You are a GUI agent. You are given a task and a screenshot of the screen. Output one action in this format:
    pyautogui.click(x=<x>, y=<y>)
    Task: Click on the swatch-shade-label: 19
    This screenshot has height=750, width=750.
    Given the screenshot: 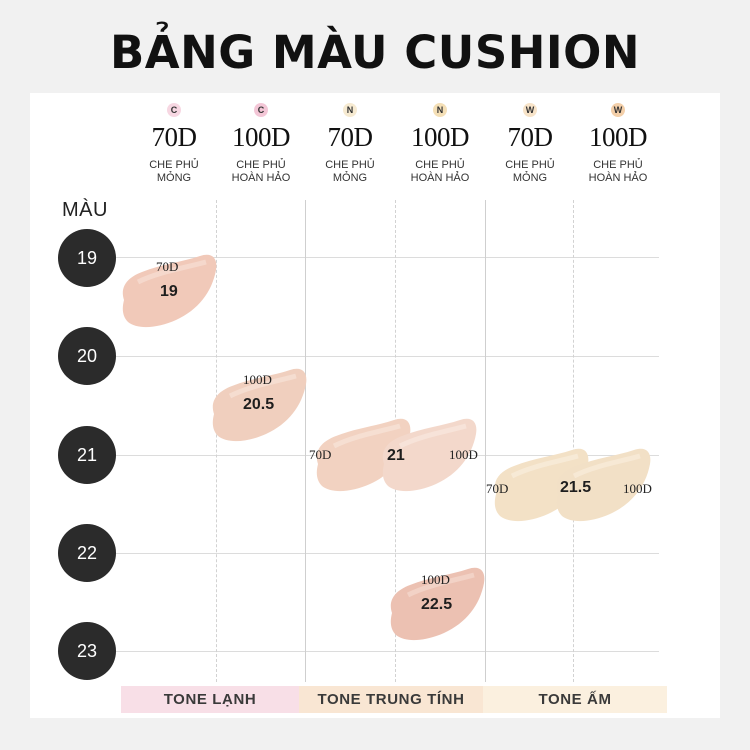 What is the action you would take?
    pyautogui.click(x=169, y=291)
    